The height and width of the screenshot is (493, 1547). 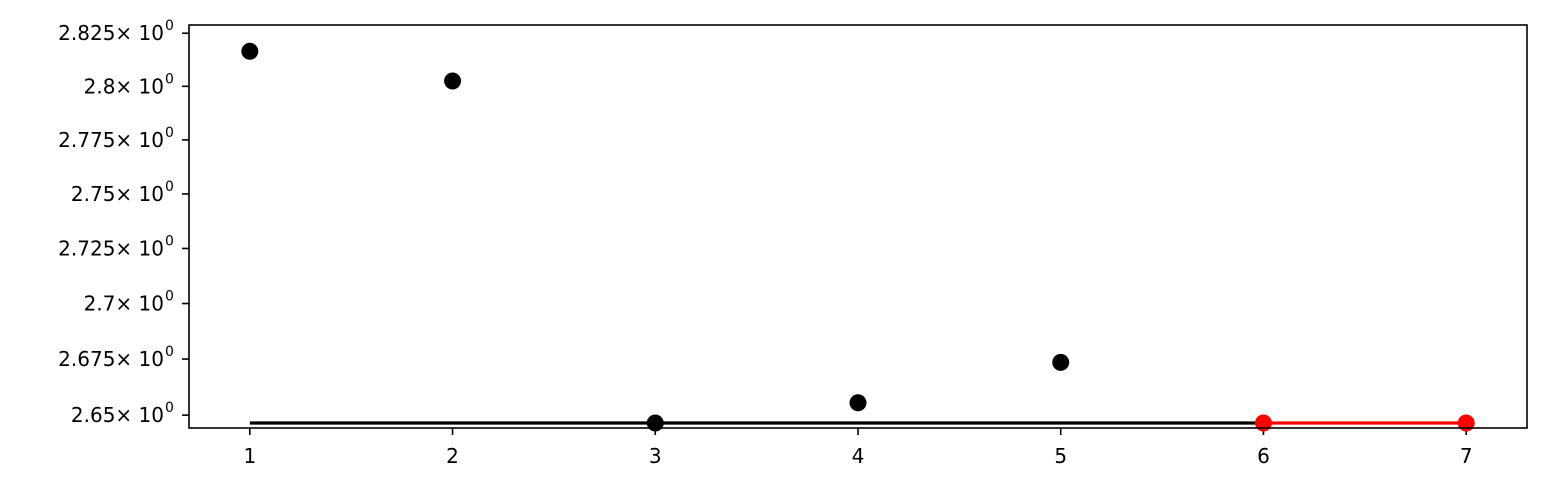 What do you see at coordinates (655, 456) in the screenshot?
I see `x-tick-label: 3` at bounding box center [655, 456].